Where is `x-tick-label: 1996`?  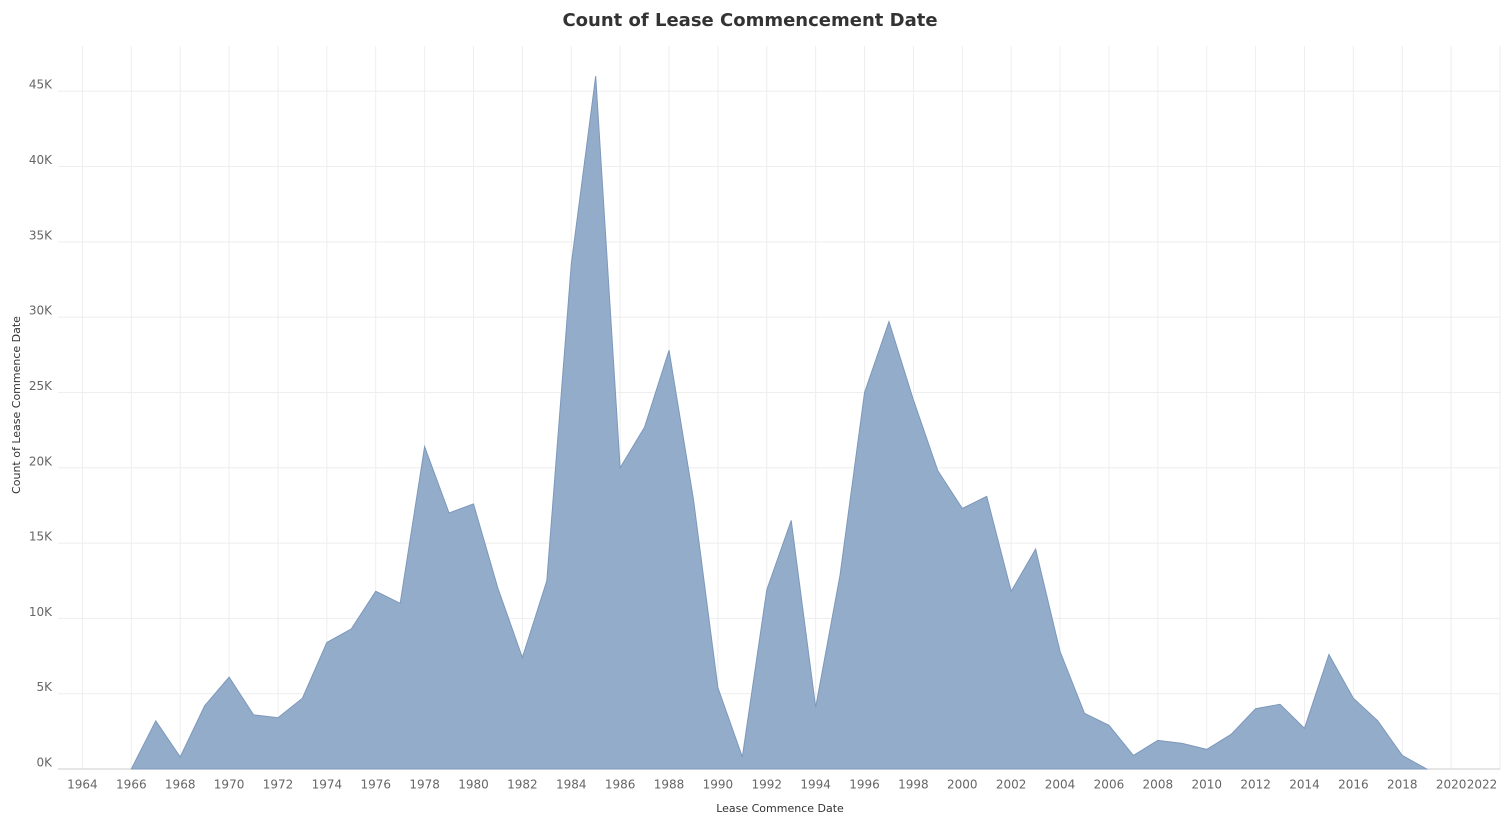 x-tick-label: 1996 is located at coordinates (864, 785).